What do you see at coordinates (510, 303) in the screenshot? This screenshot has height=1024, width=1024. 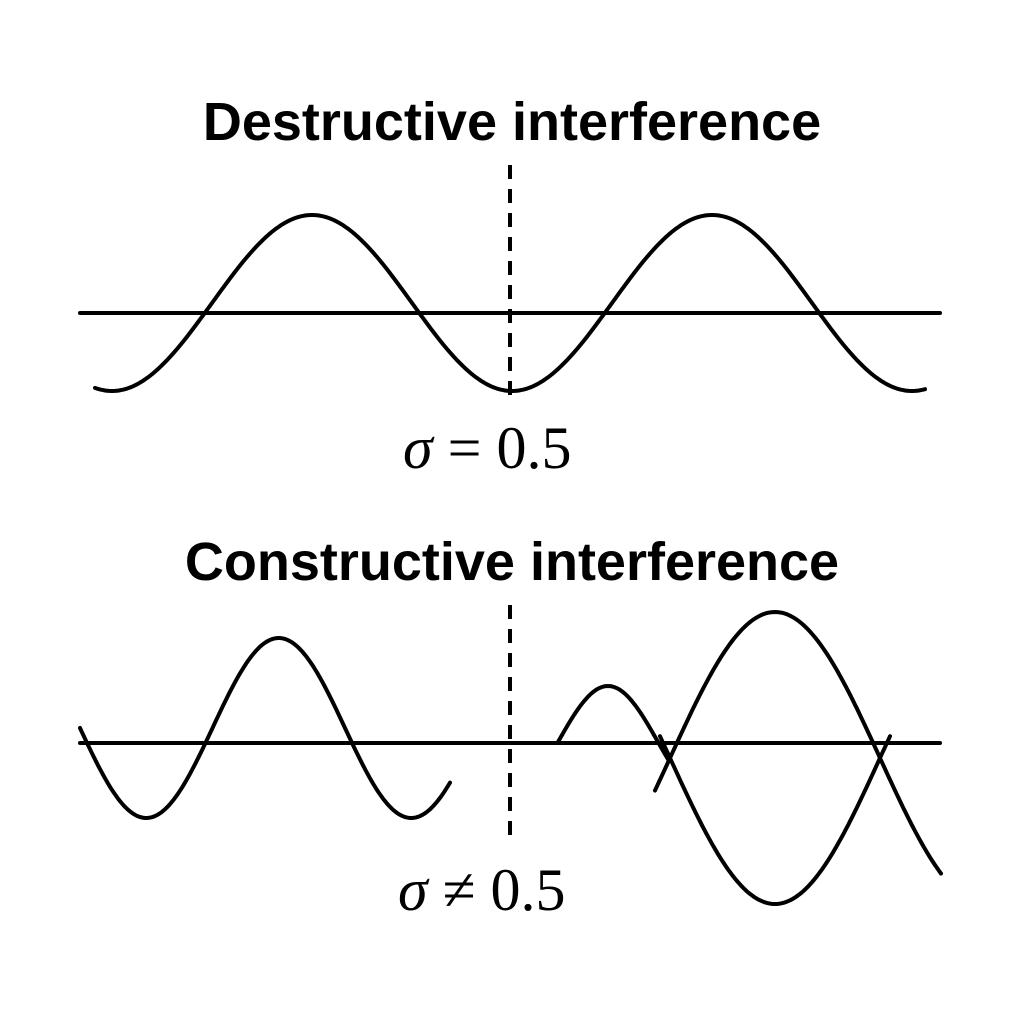 I see `top-wave` at bounding box center [510, 303].